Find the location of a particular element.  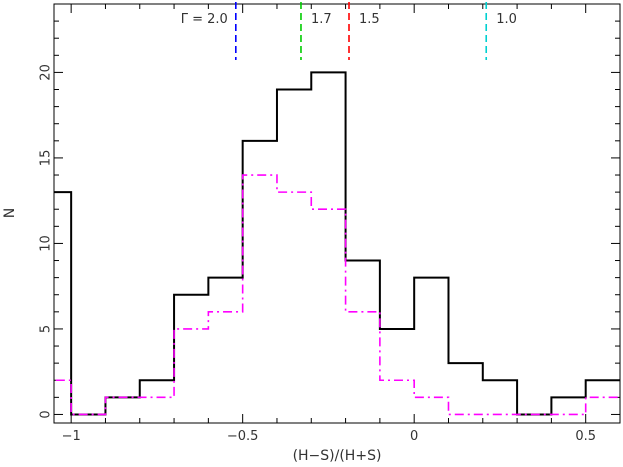

y-axis-title: N is located at coordinates (10, 213).